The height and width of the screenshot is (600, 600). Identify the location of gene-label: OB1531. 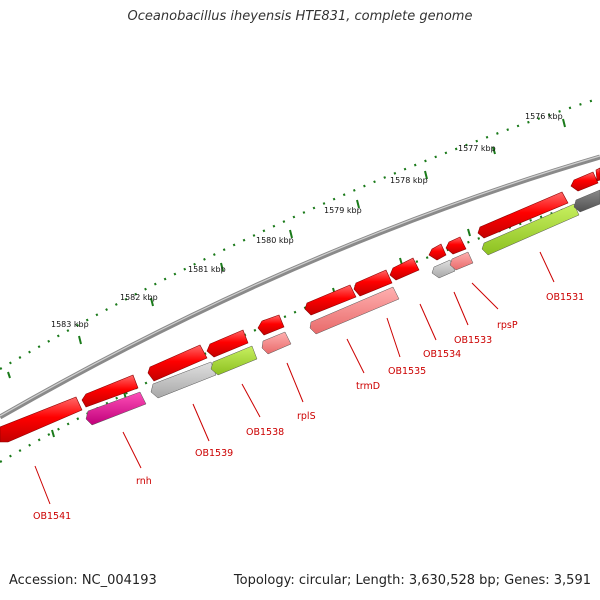
(565, 297).